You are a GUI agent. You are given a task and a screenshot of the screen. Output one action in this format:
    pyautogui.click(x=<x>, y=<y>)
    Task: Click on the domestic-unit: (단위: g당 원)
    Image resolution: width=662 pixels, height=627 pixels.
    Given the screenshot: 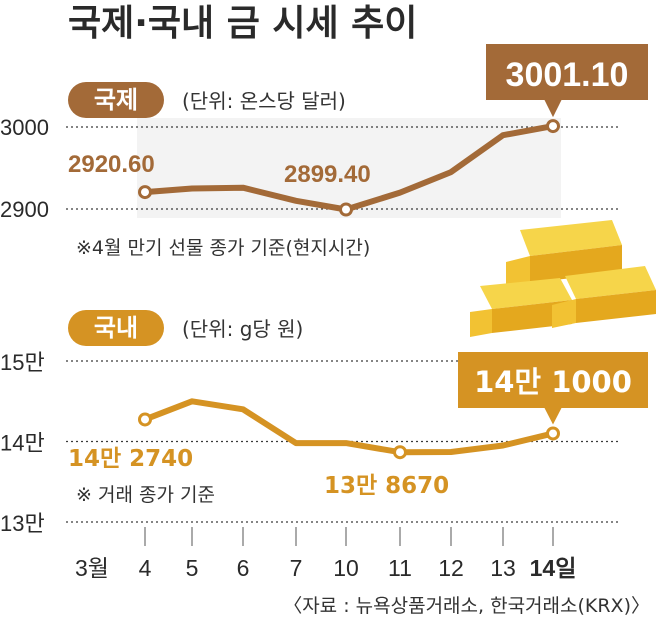 What is the action you would take?
    pyautogui.click(x=242, y=329)
    